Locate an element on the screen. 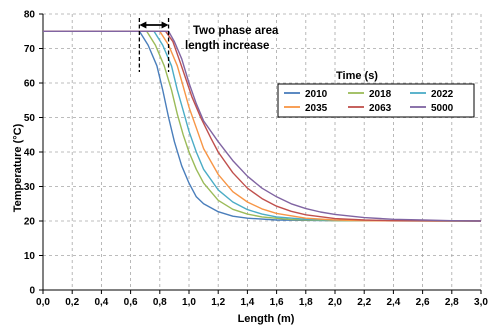 Image resolution: width=488 pixels, height=325 pixels. two-phase-annotation: Two phase area length increase is located at coordinates (208, 45).